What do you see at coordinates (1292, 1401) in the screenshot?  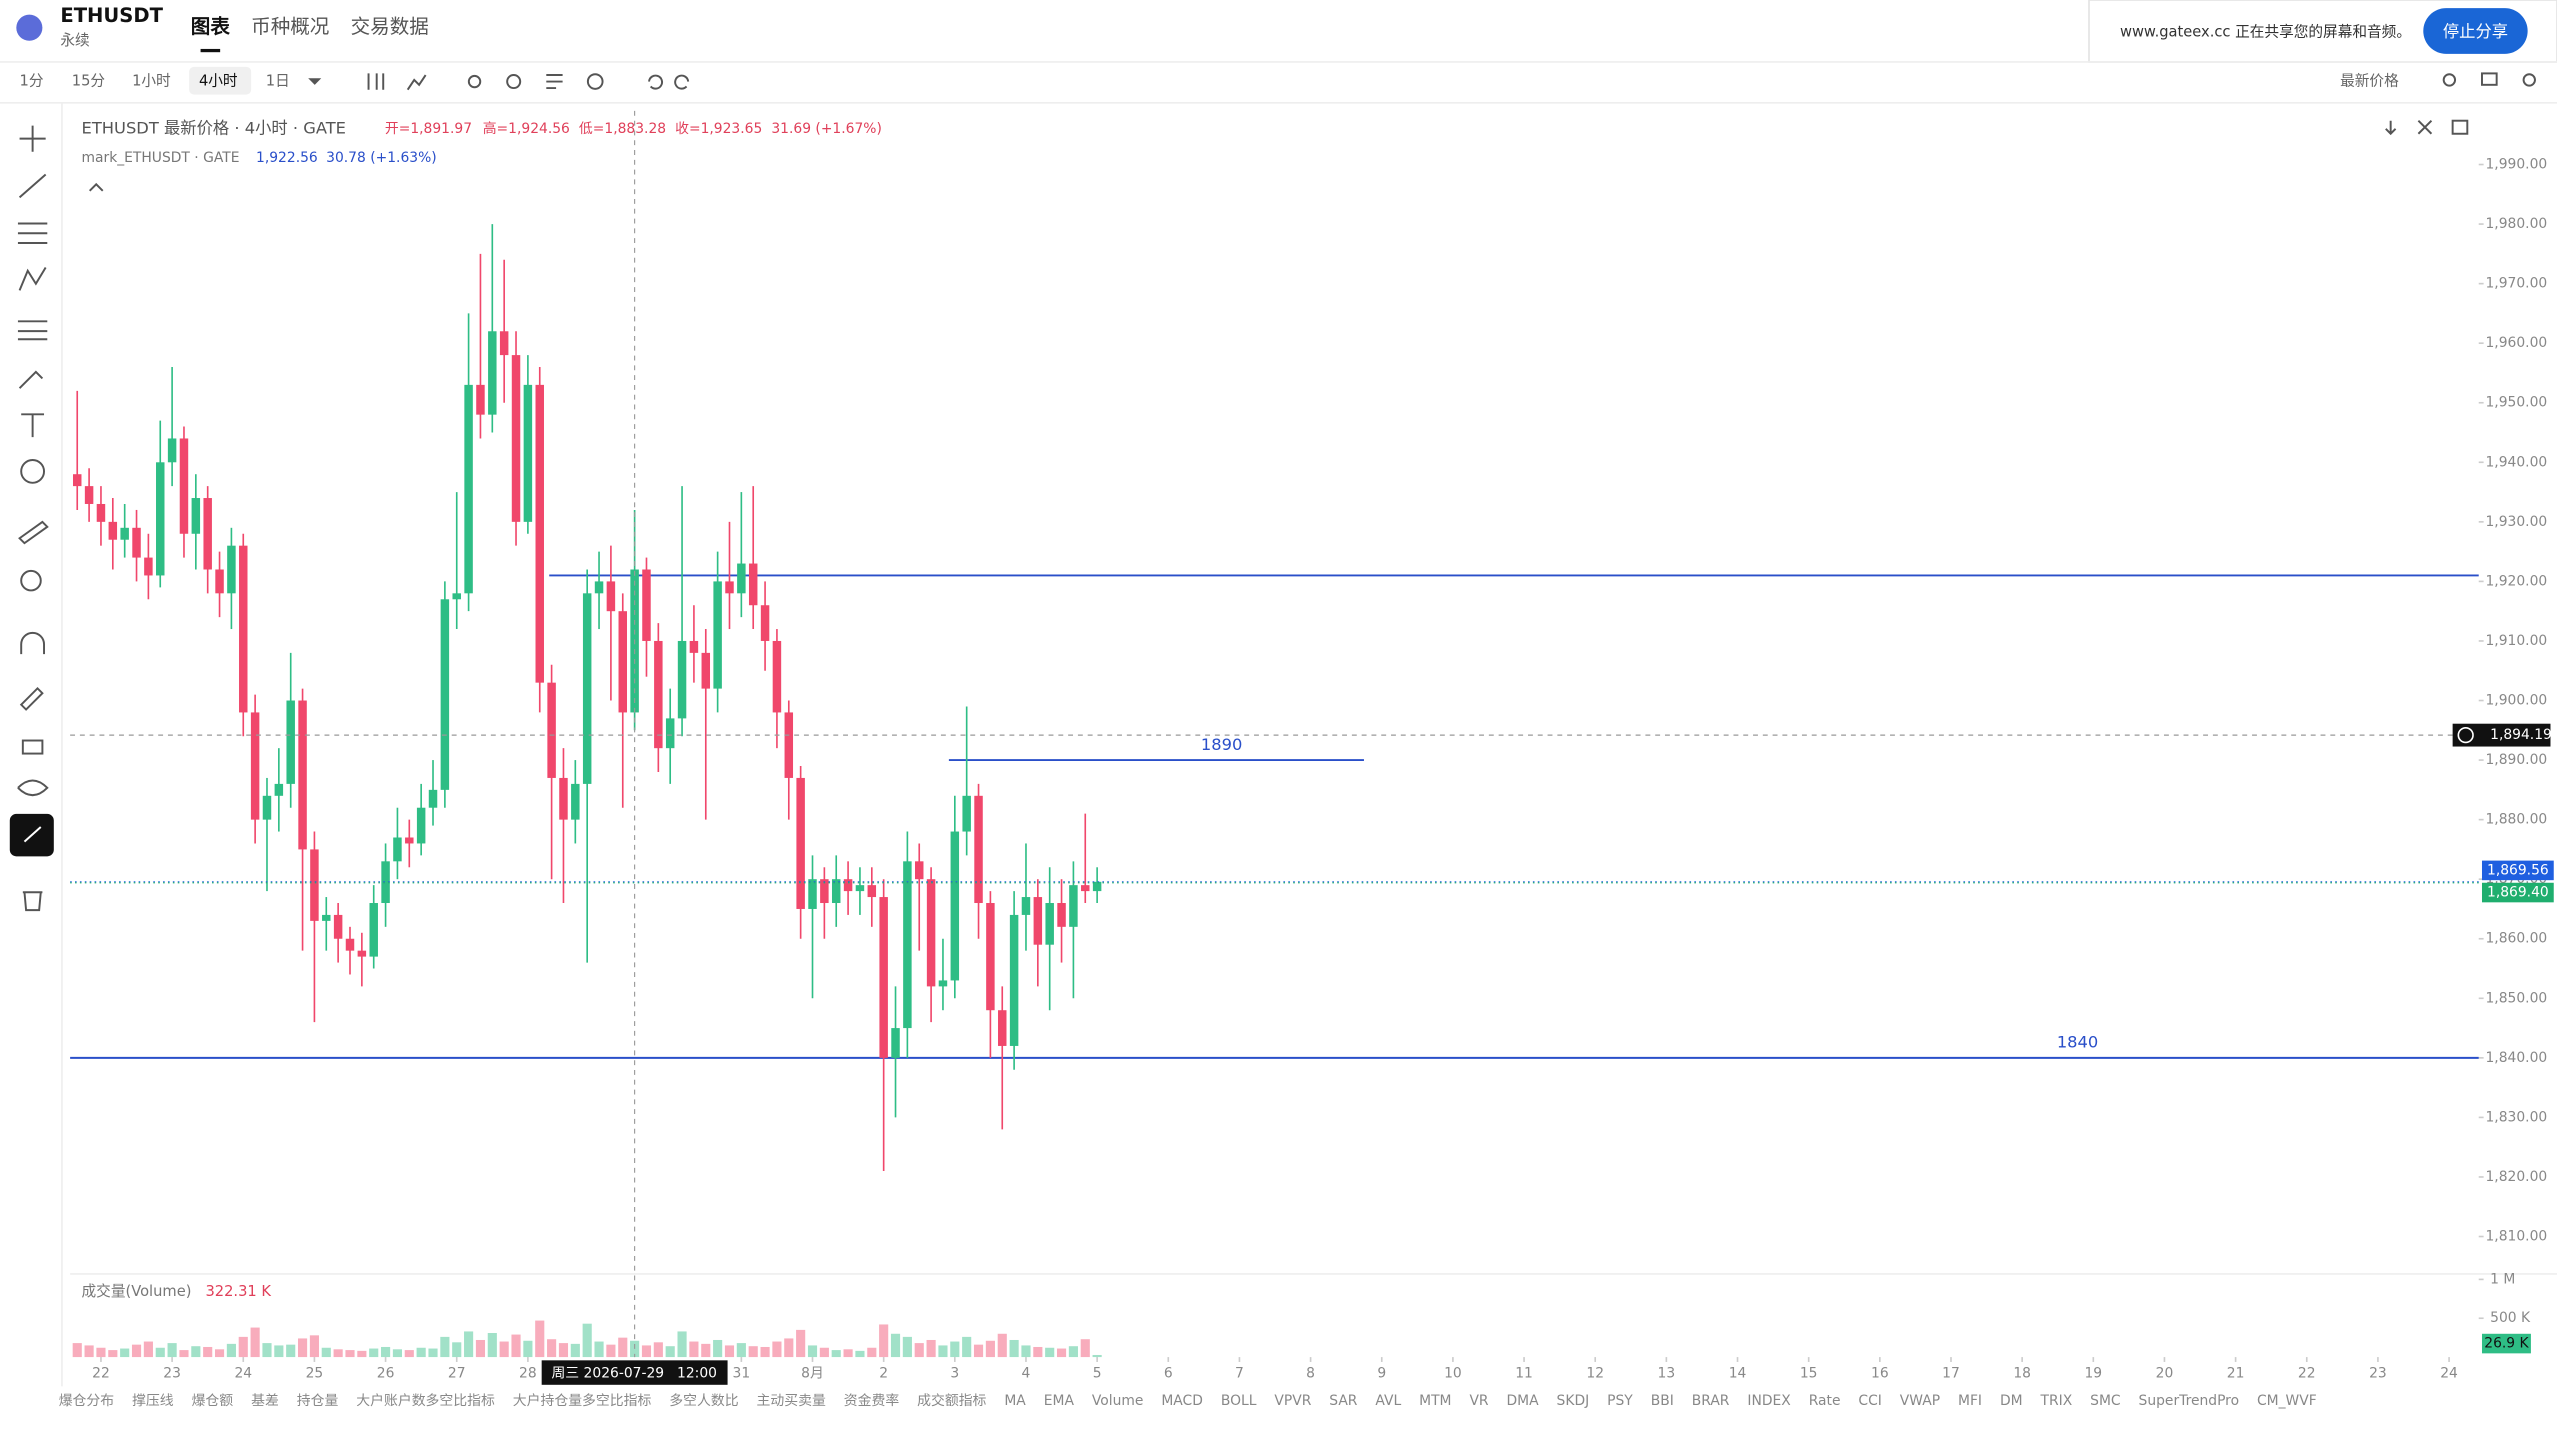 I see `indicator: VPVR` at bounding box center [1292, 1401].